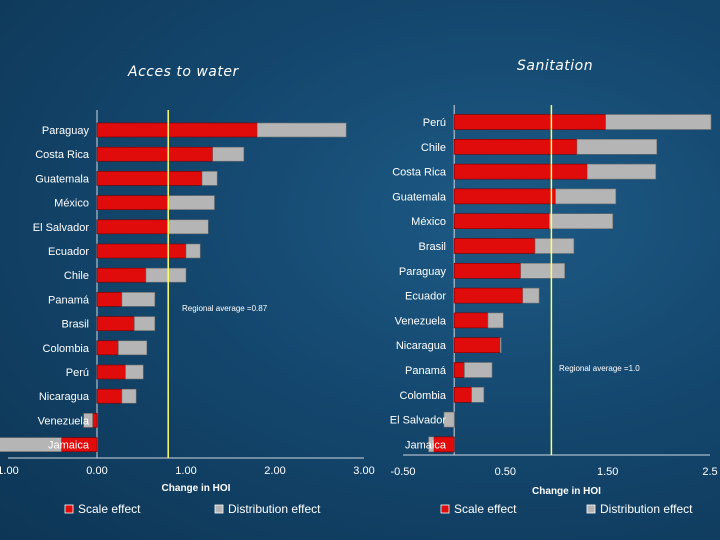 Image resolution: width=720 pixels, height=540 pixels. I want to click on water-legend-swatch-distribution, so click(219, 509).